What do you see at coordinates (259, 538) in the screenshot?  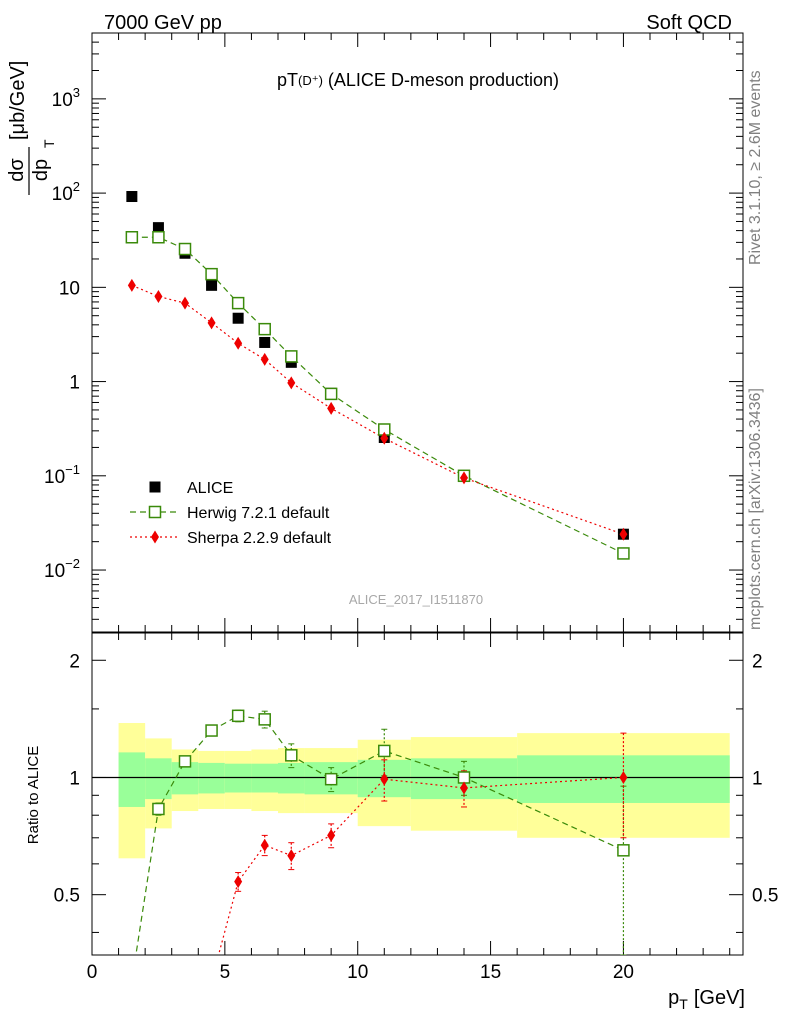 I see `legend-label: Sherpa 2.2.9 default` at bounding box center [259, 538].